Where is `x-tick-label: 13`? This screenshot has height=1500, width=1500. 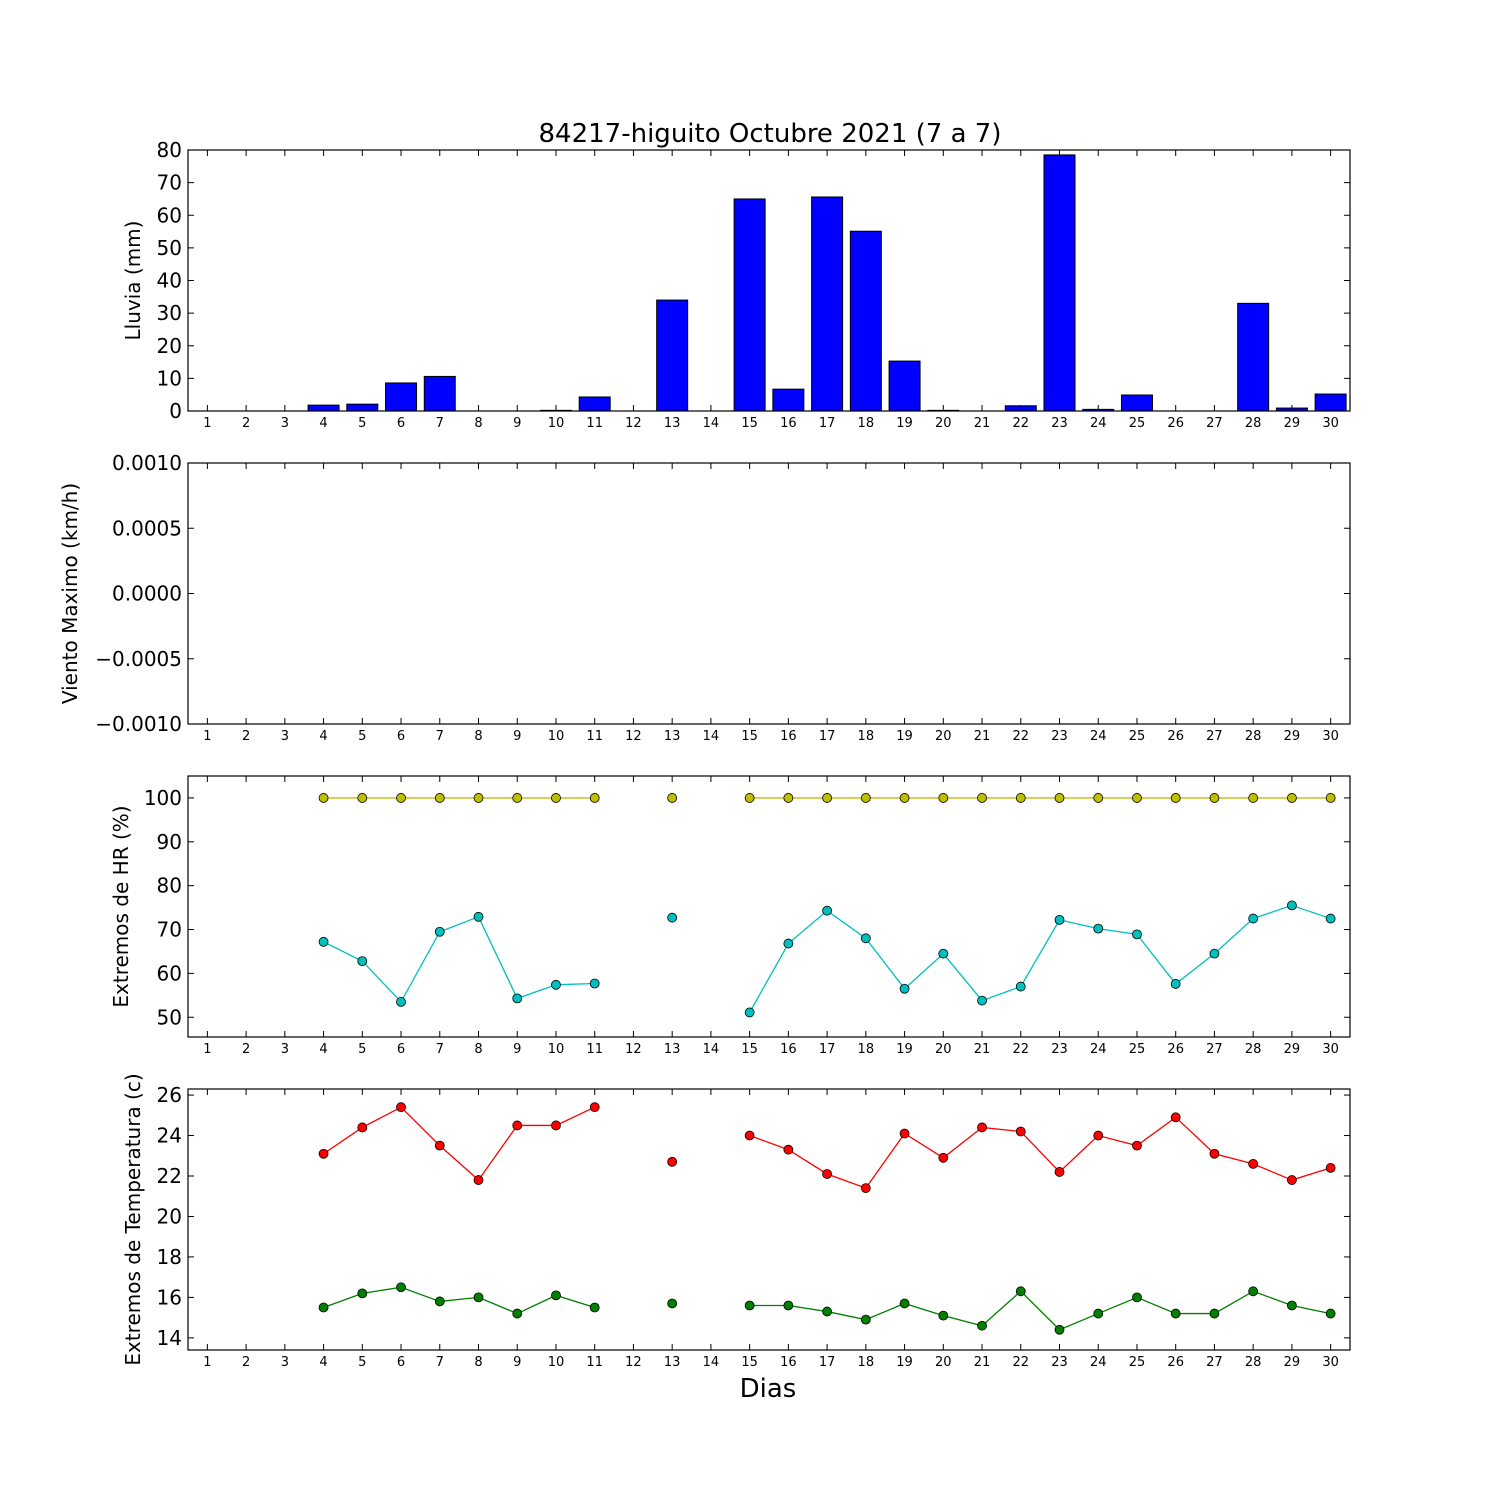 x-tick-label: 13 is located at coordinates (672, 1049).